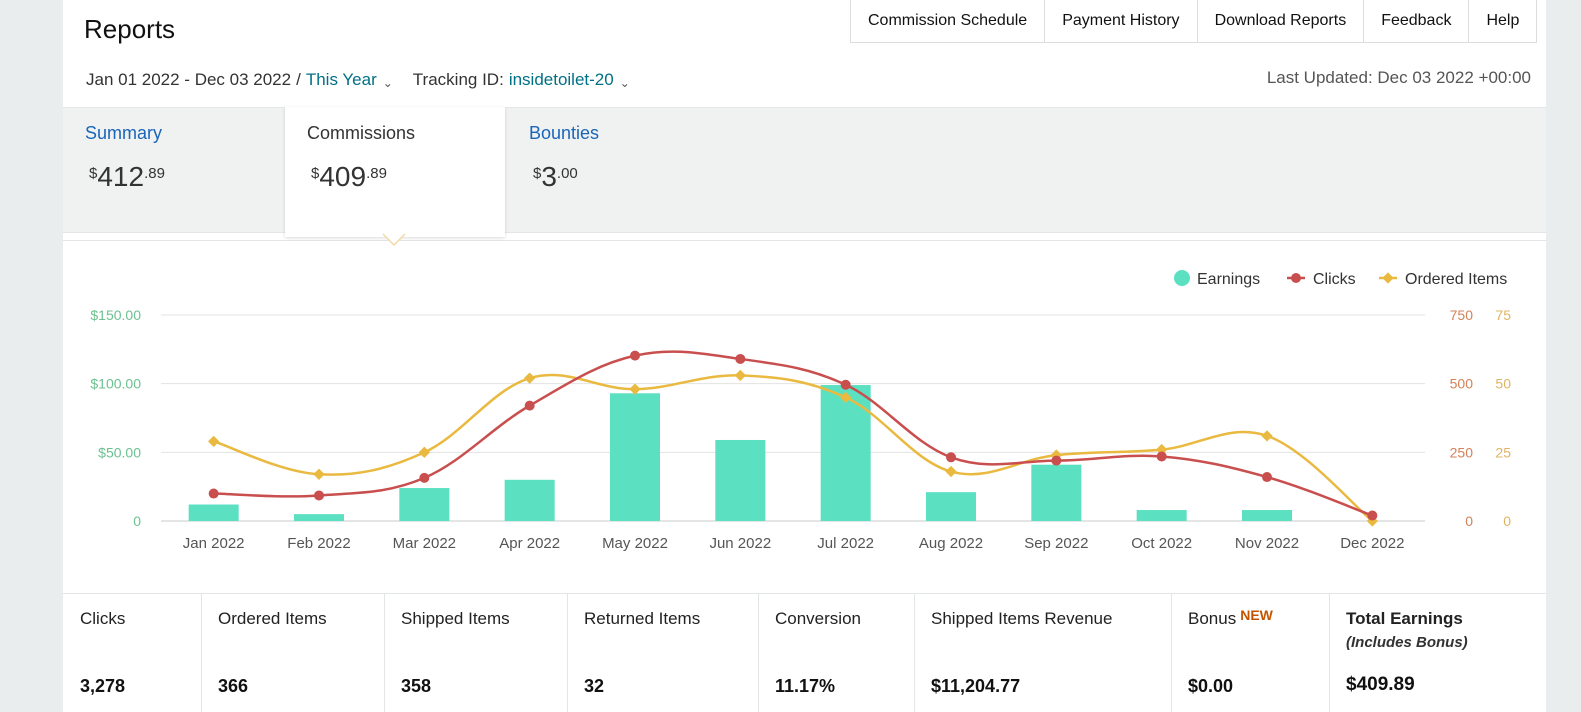  Describe the element at coordinates (1056, 543) in the screenshot. I see `x-tick-label: Sep 2022` at that location.